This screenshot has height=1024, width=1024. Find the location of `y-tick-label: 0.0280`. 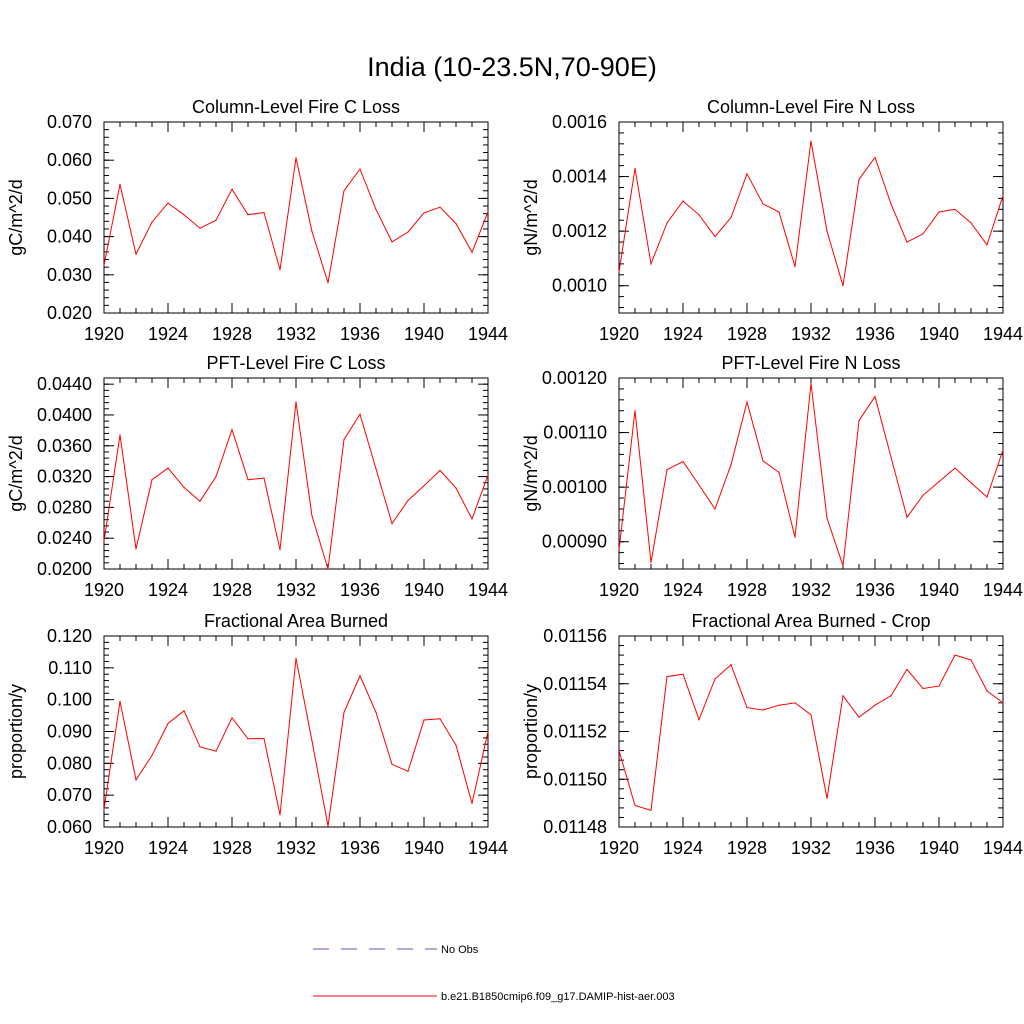

y-tick-label: 0.0280 is located at coordinates (64, 507).